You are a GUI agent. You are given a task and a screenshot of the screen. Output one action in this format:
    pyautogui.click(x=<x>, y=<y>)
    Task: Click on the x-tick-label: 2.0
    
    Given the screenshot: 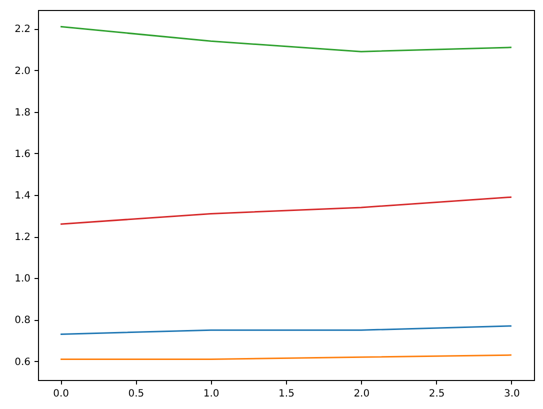 What is the action you would take?
    pyautogui.click(x=362, y=394)
    